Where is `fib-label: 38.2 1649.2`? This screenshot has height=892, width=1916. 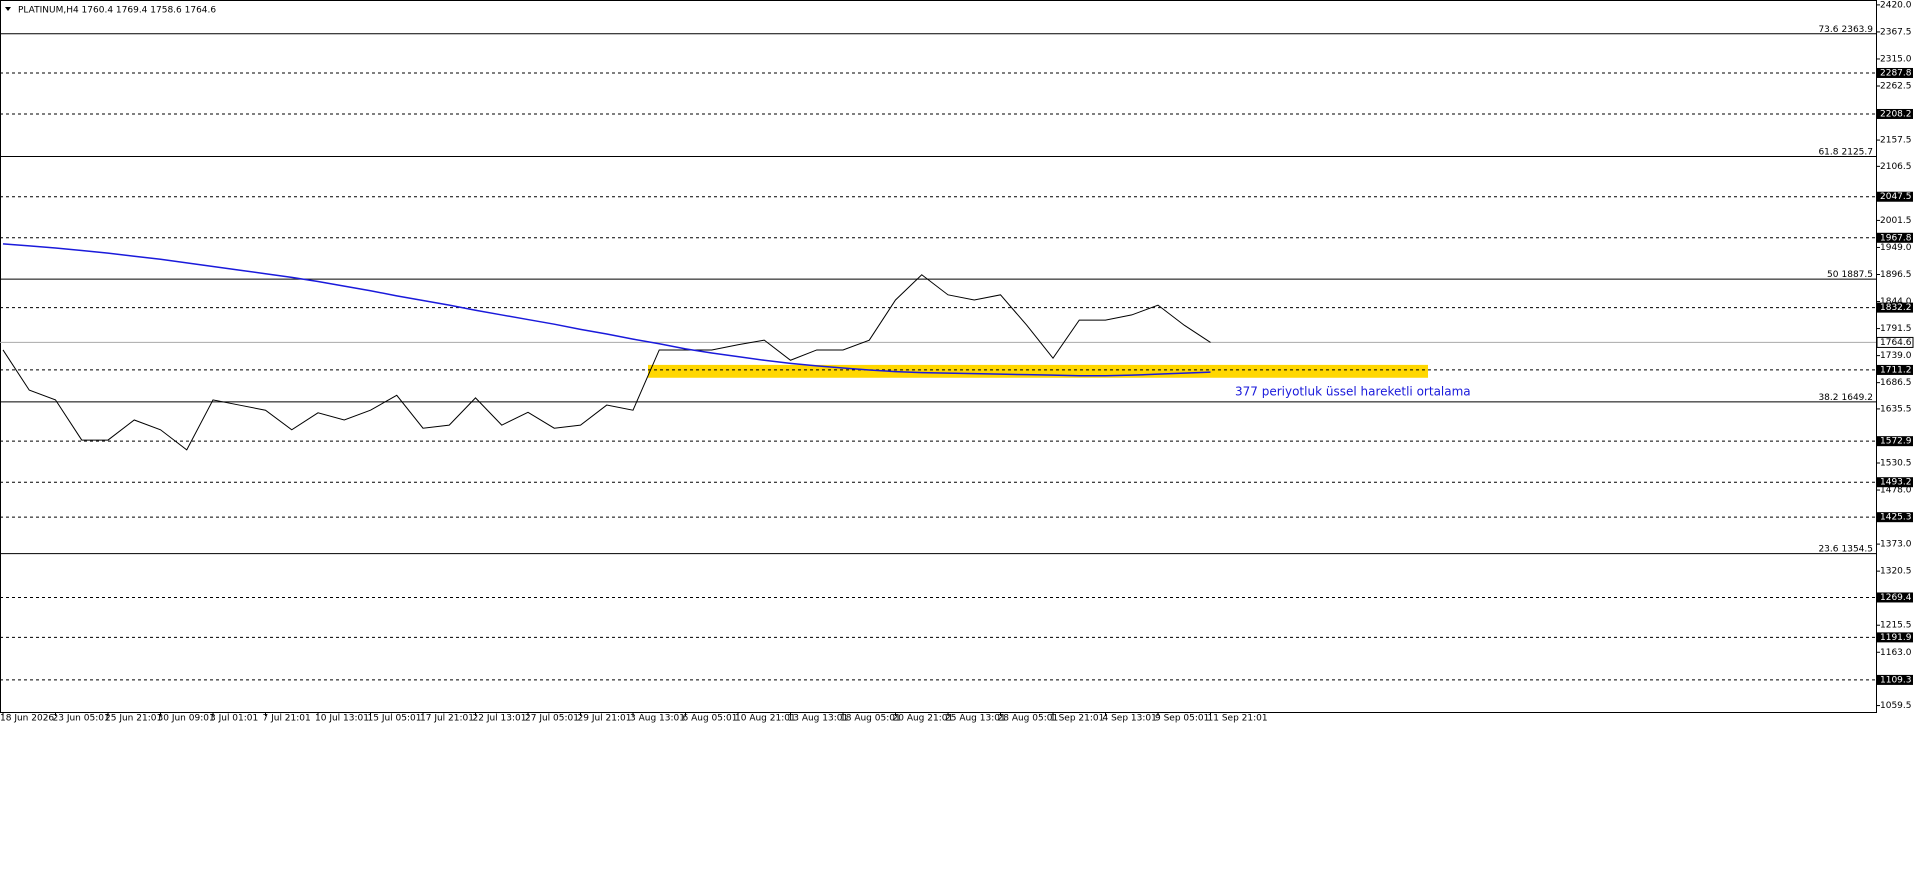 fib-label: 38.2 1649.2 is located at coordinates (1845, 397).